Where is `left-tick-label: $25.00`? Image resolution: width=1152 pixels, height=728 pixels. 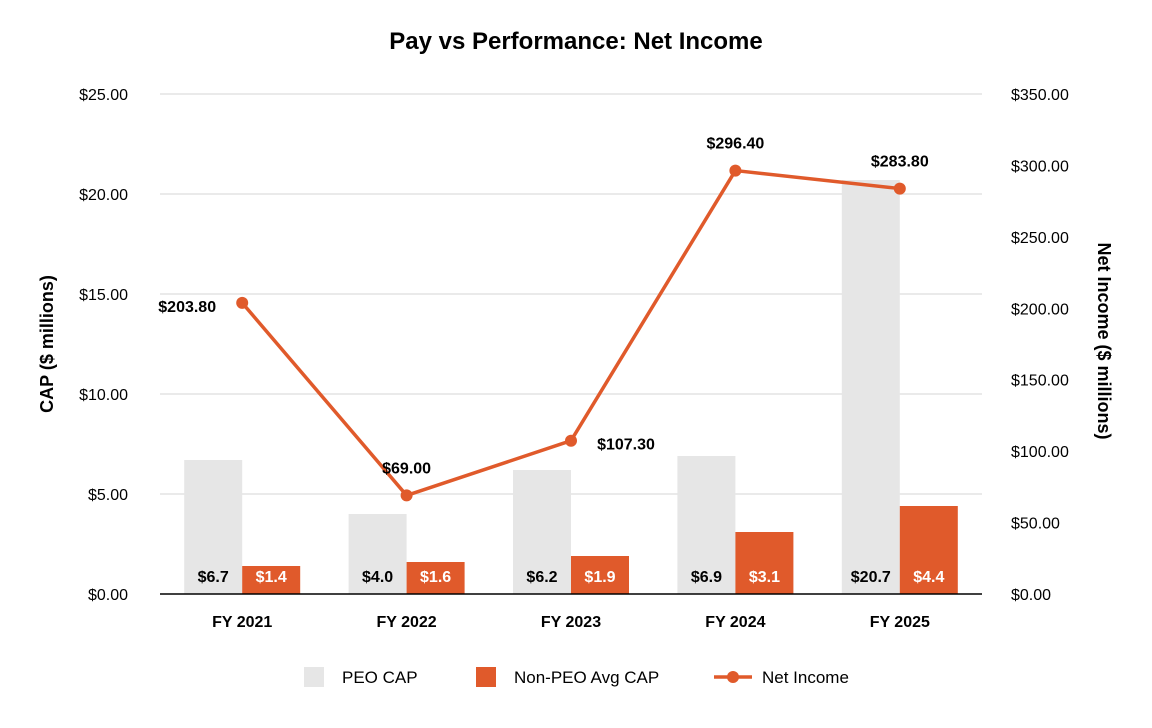
left-tick-label: $25.00 is located at coordinates (103, 95).